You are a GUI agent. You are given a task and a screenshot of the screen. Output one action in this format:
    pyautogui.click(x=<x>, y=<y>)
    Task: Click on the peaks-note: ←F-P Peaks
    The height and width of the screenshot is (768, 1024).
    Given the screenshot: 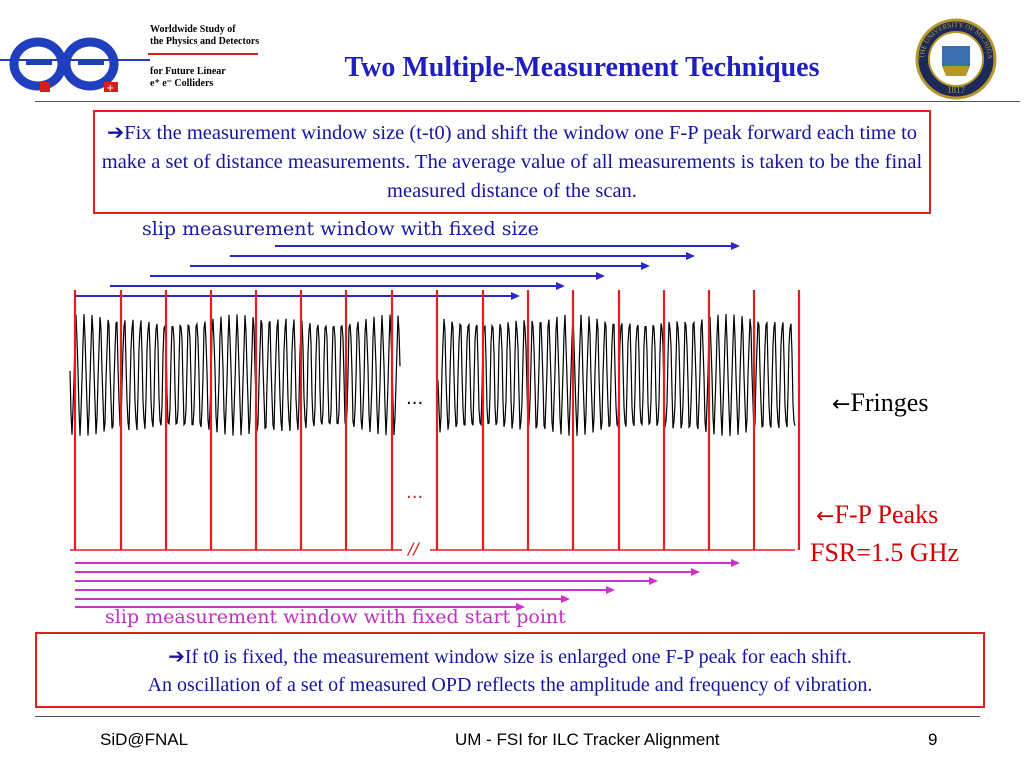 What is the action you would take?
    pyautogui.click(x=877, y=514)
    